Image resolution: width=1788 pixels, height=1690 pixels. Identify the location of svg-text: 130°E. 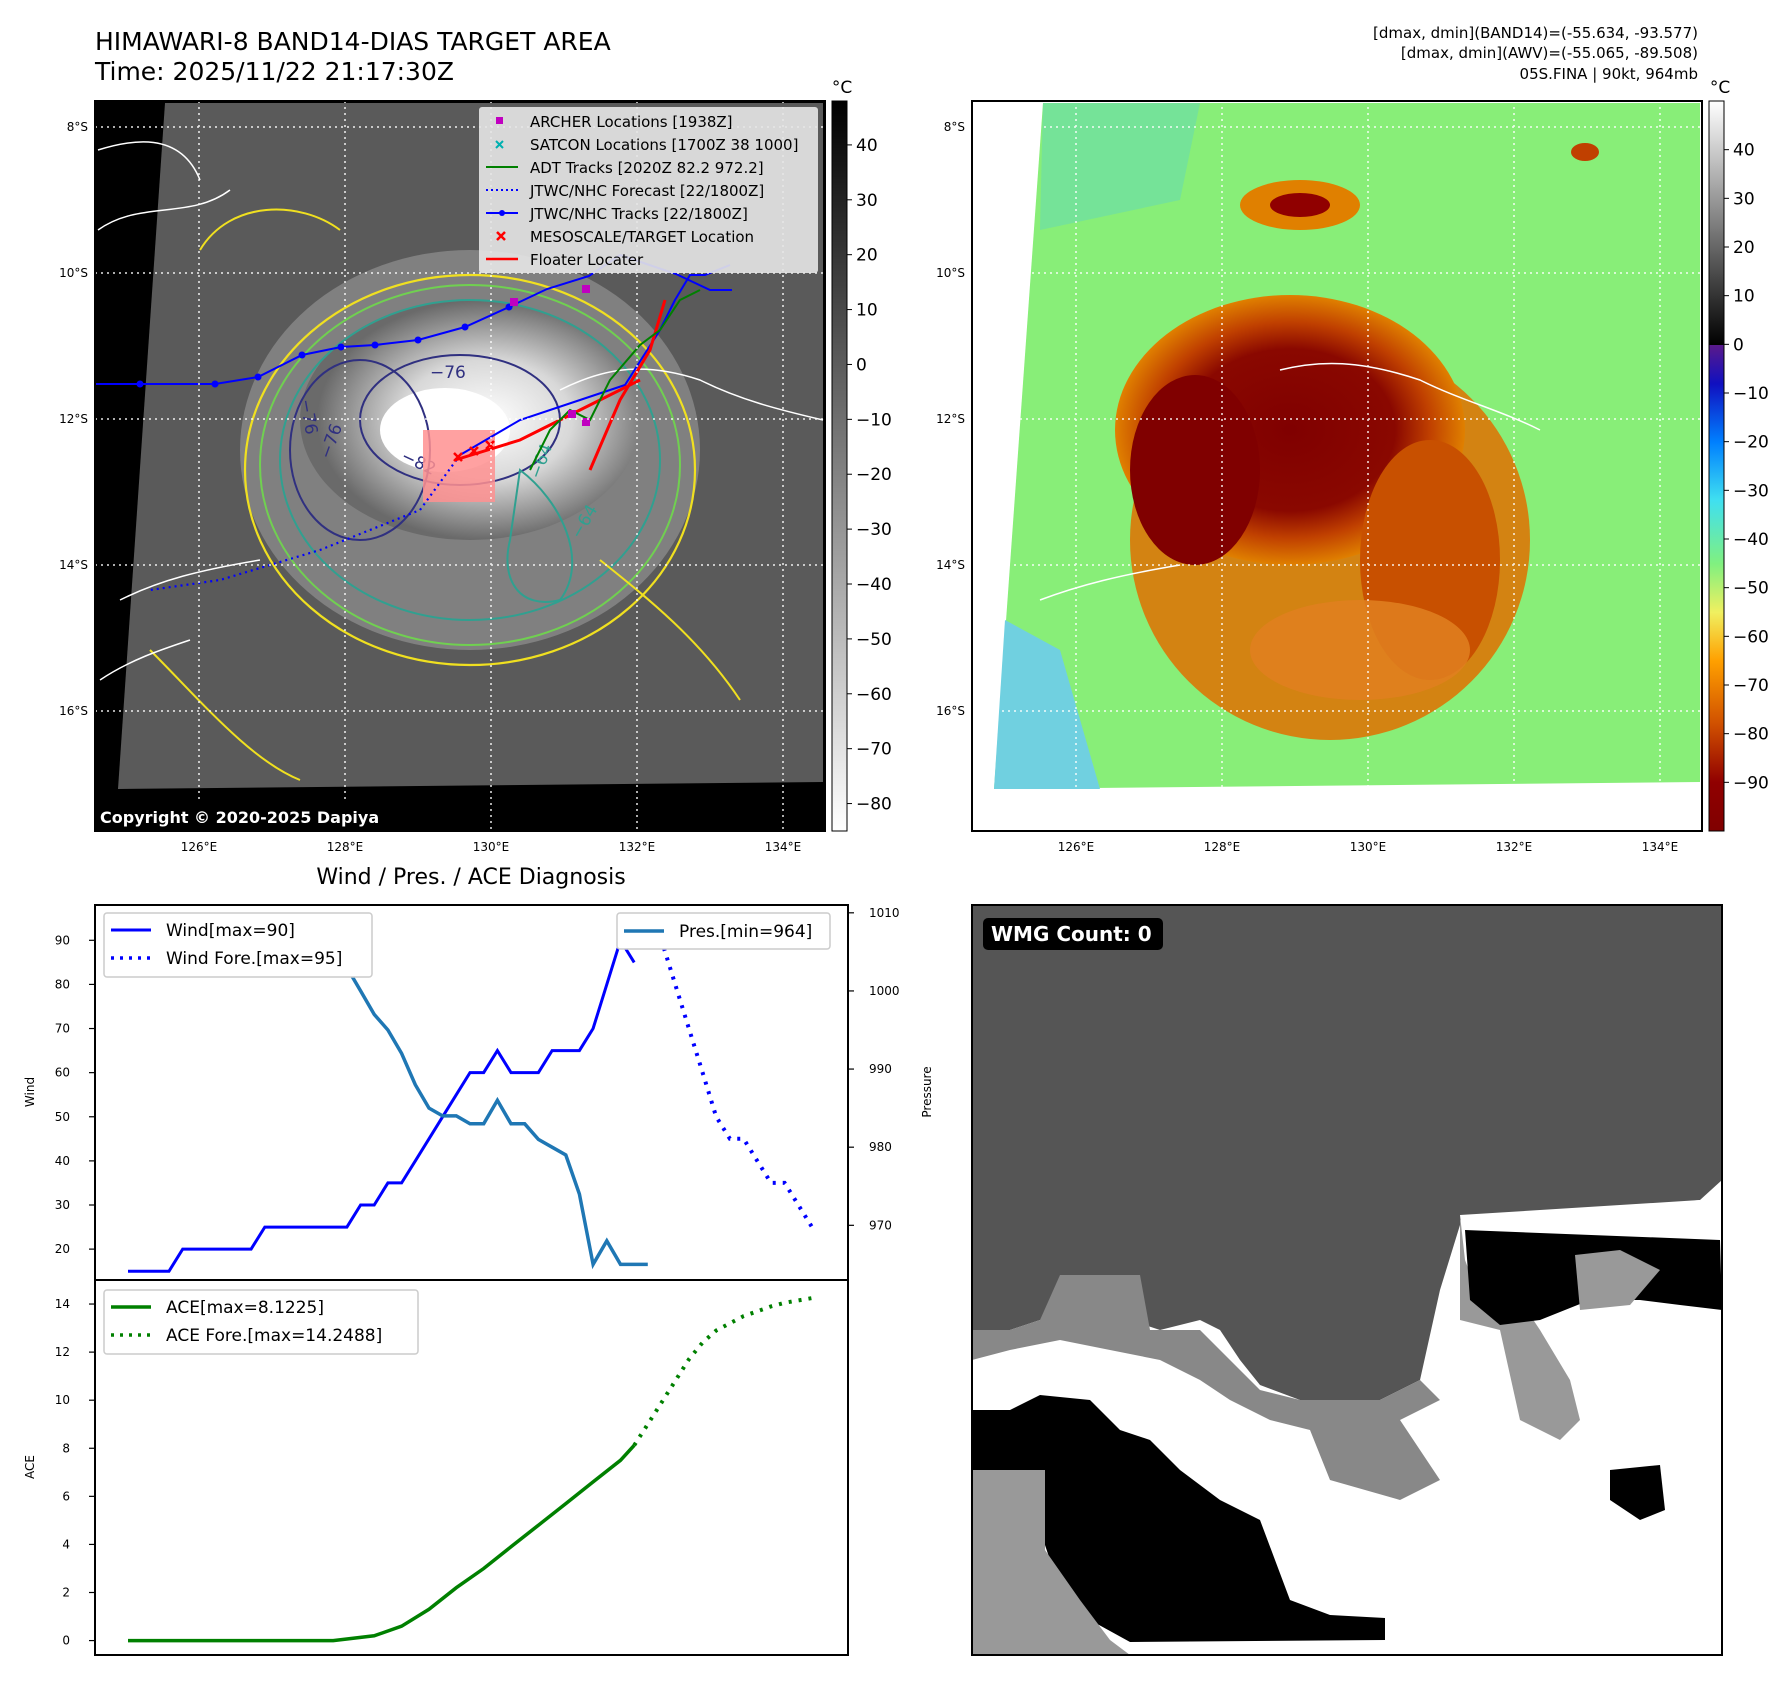
(491, 847).